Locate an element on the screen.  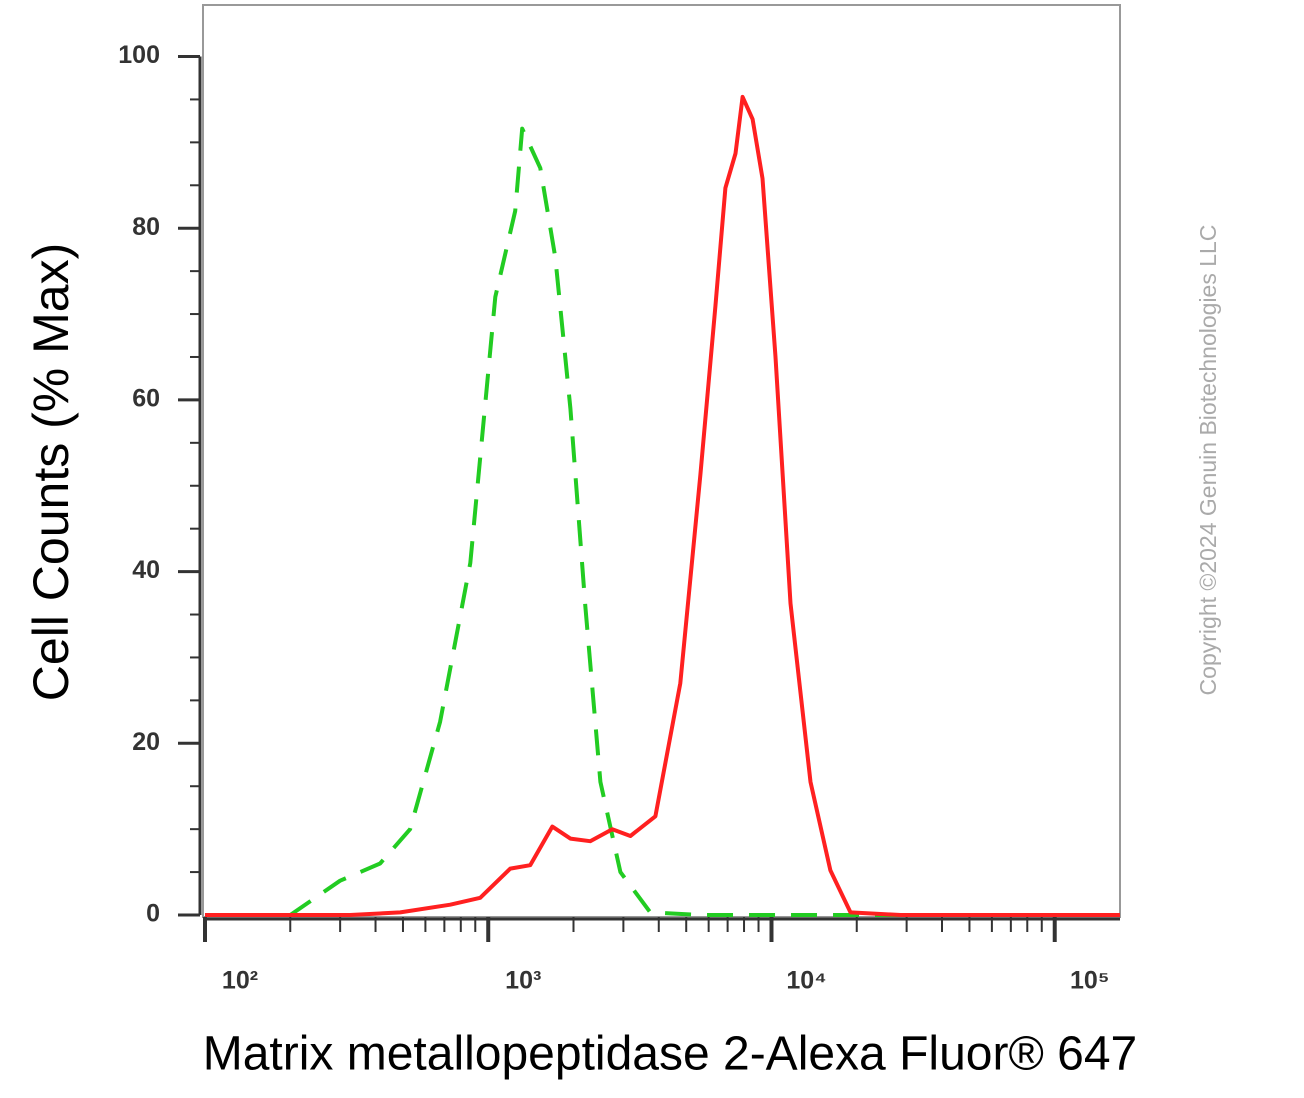
y-tick-label: 80 is located at coordinates (146, 227).